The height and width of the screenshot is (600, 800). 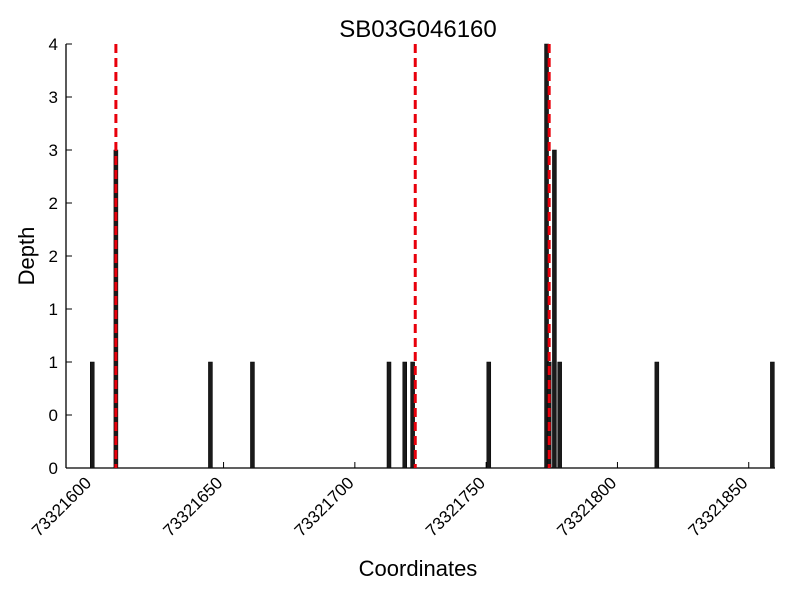 I want to click on x-tick-label: 73321750, so click(x=455, y=506).